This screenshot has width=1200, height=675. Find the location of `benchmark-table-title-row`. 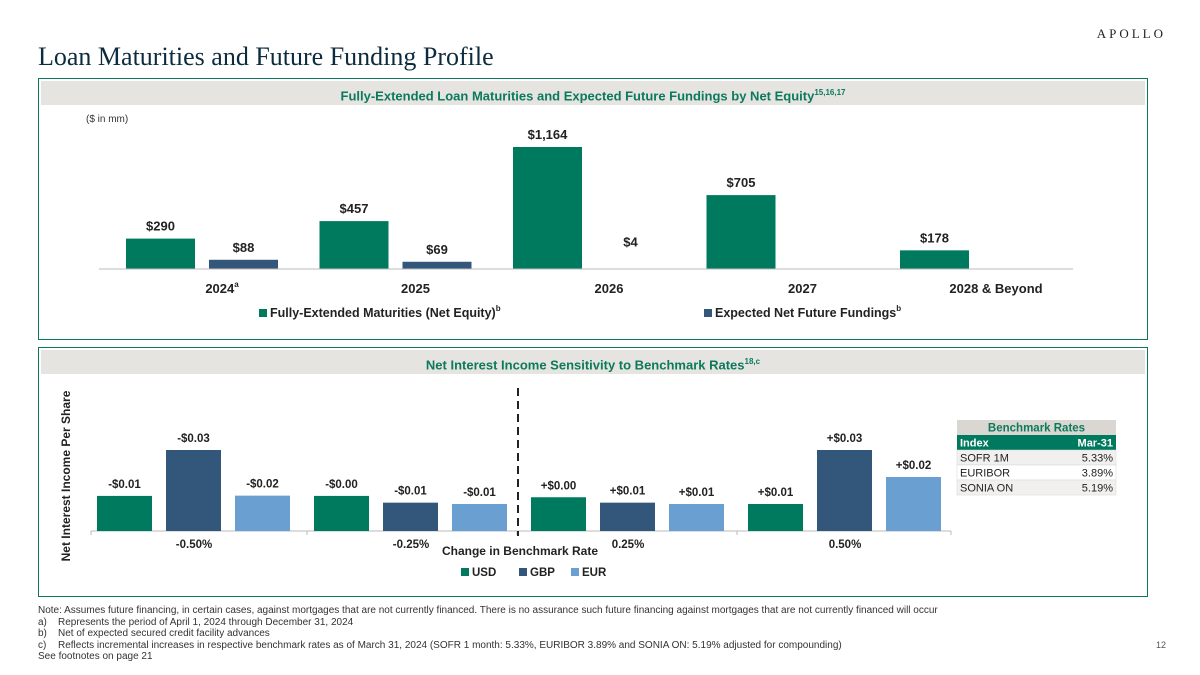

benchmark-table-title-row is located at coordinates (1036, 427).